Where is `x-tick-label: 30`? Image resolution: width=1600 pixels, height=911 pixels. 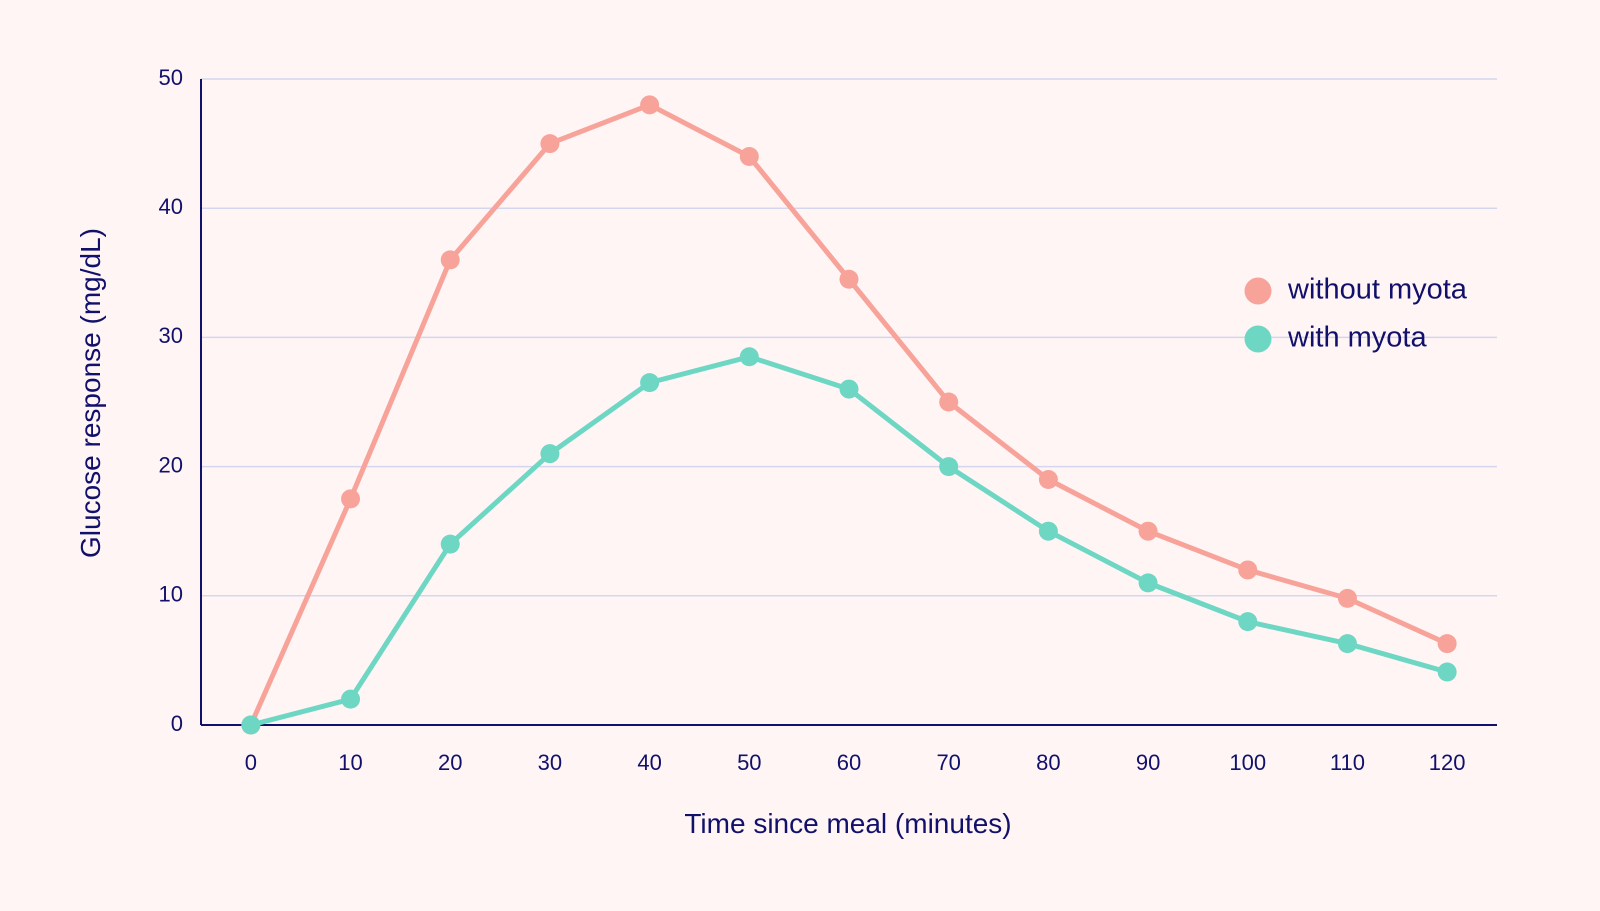
x-tick-label: 30 is located at coordinates (550, 762).